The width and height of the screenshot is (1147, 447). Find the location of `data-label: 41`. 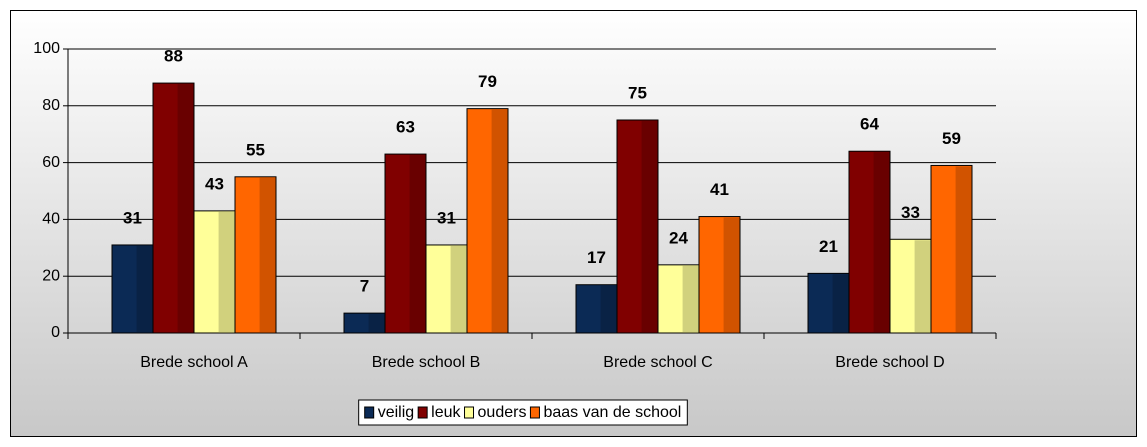

data-label: 41 is located at coordinates (719, 189).